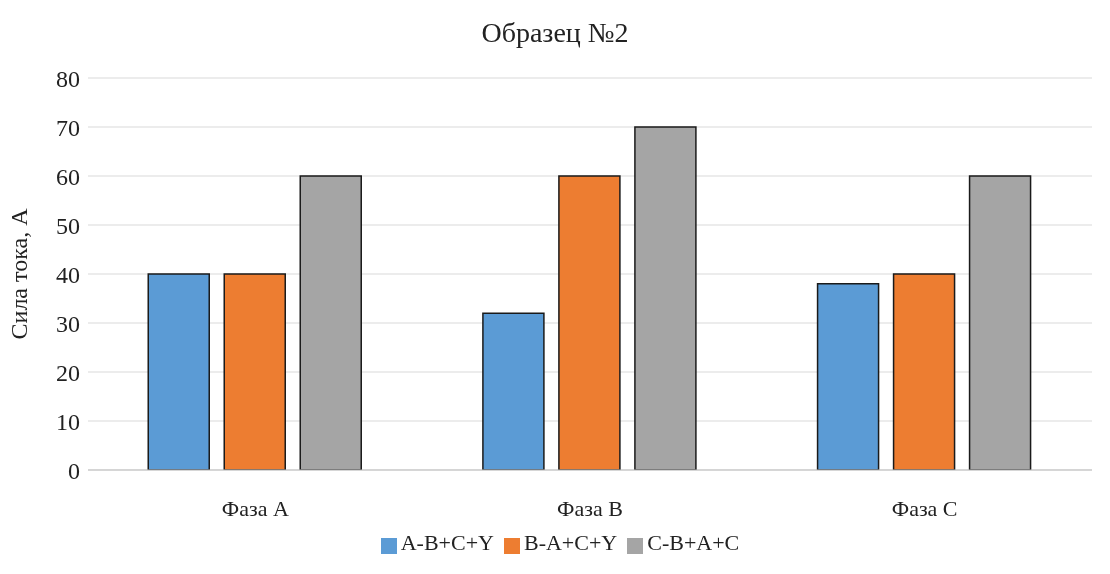 This screenshot has width=1110, height=574. What do you see at coordinates (68, 176) in the screenshot?
I see `y-tick-label: 60` at bounding box center [68, 176].